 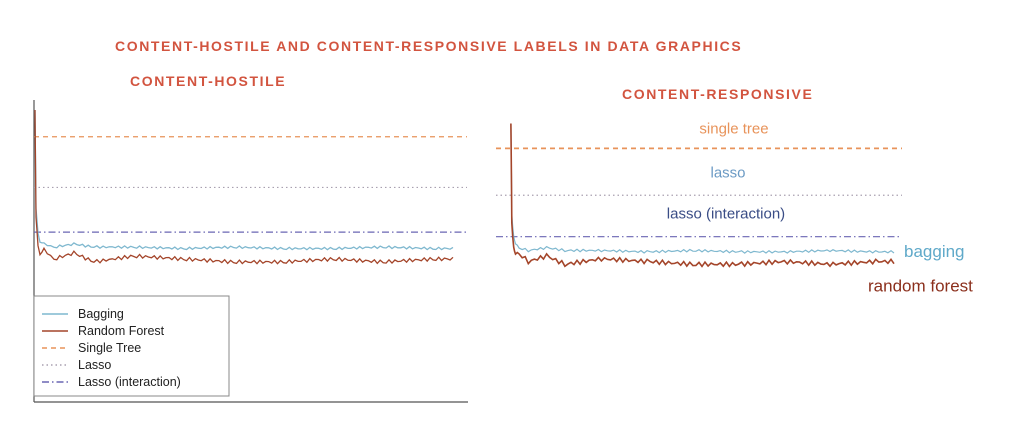 I want to click on legend-label-single-tree: Single Tree, so click(x=109, y=348).